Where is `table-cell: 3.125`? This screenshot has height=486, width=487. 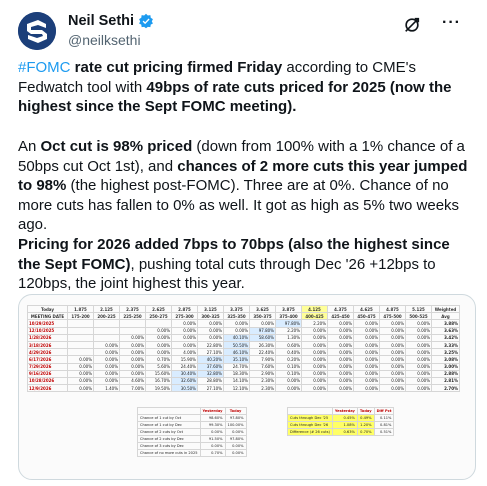
table-cell: 3.125 is located at coordinates (210, 309).